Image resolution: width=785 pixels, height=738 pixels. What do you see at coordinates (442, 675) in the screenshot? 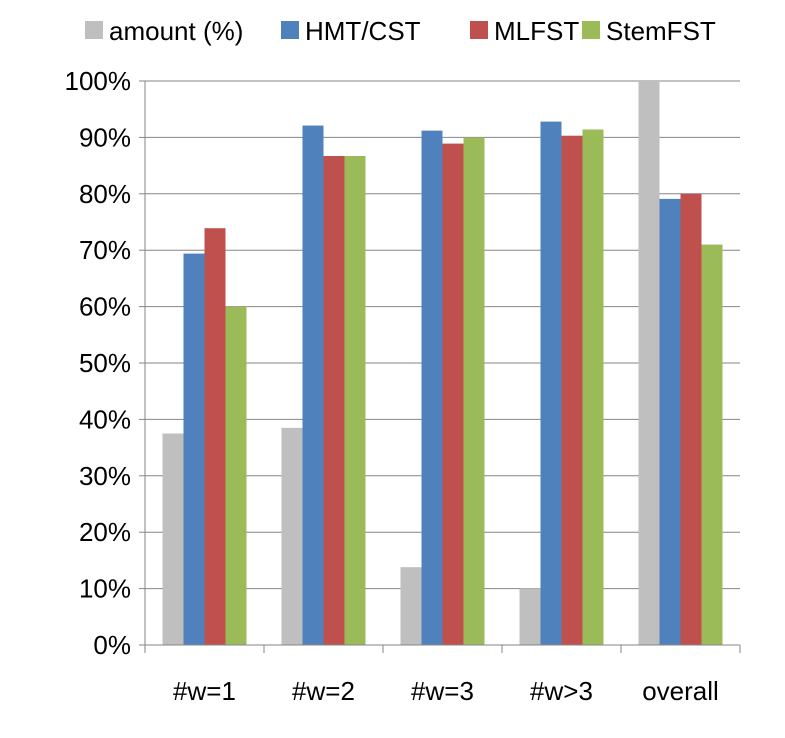
I see `x-axis: #w=1 #w=2 #w=3 #w>3 overall` at bounding box center [442, 675].